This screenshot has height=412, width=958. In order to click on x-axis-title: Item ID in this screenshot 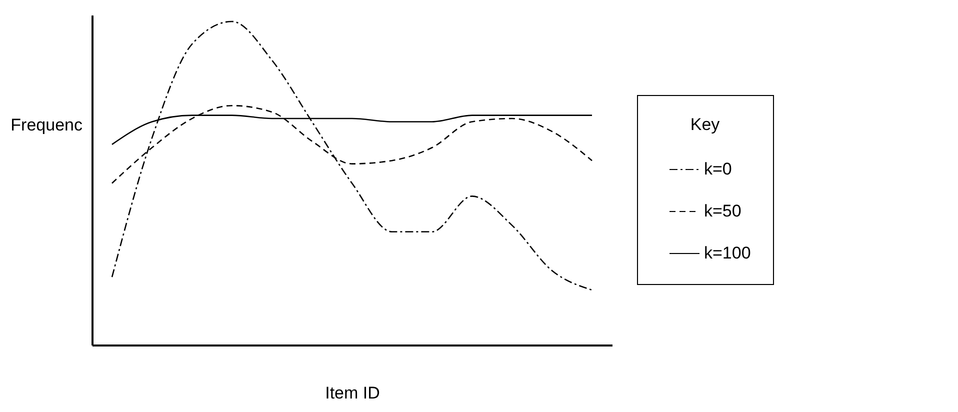, I will do `click(352, 393)`.